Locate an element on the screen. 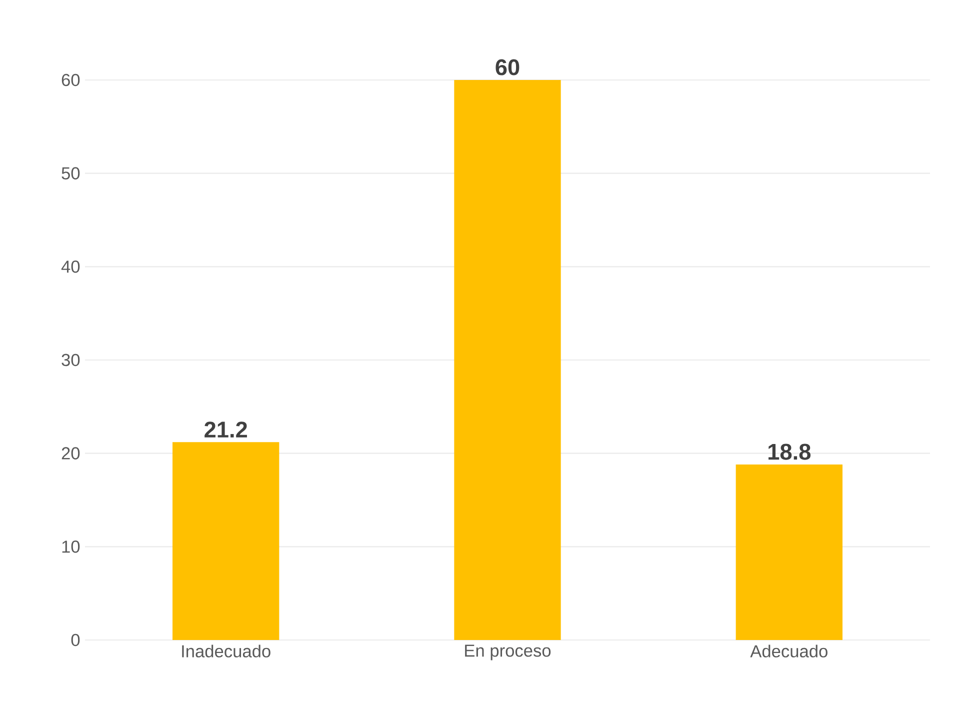 The height and width of the screenshot is (702, 960). x-tick-label: En proceso is located at coordinates (508, 652).